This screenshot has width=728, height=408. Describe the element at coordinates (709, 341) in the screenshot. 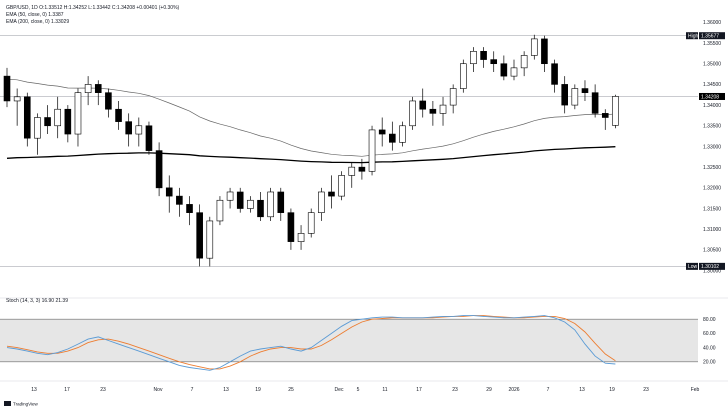

I see `stoch-axis: 80.00 60.00 40.00 20.00` at that location.